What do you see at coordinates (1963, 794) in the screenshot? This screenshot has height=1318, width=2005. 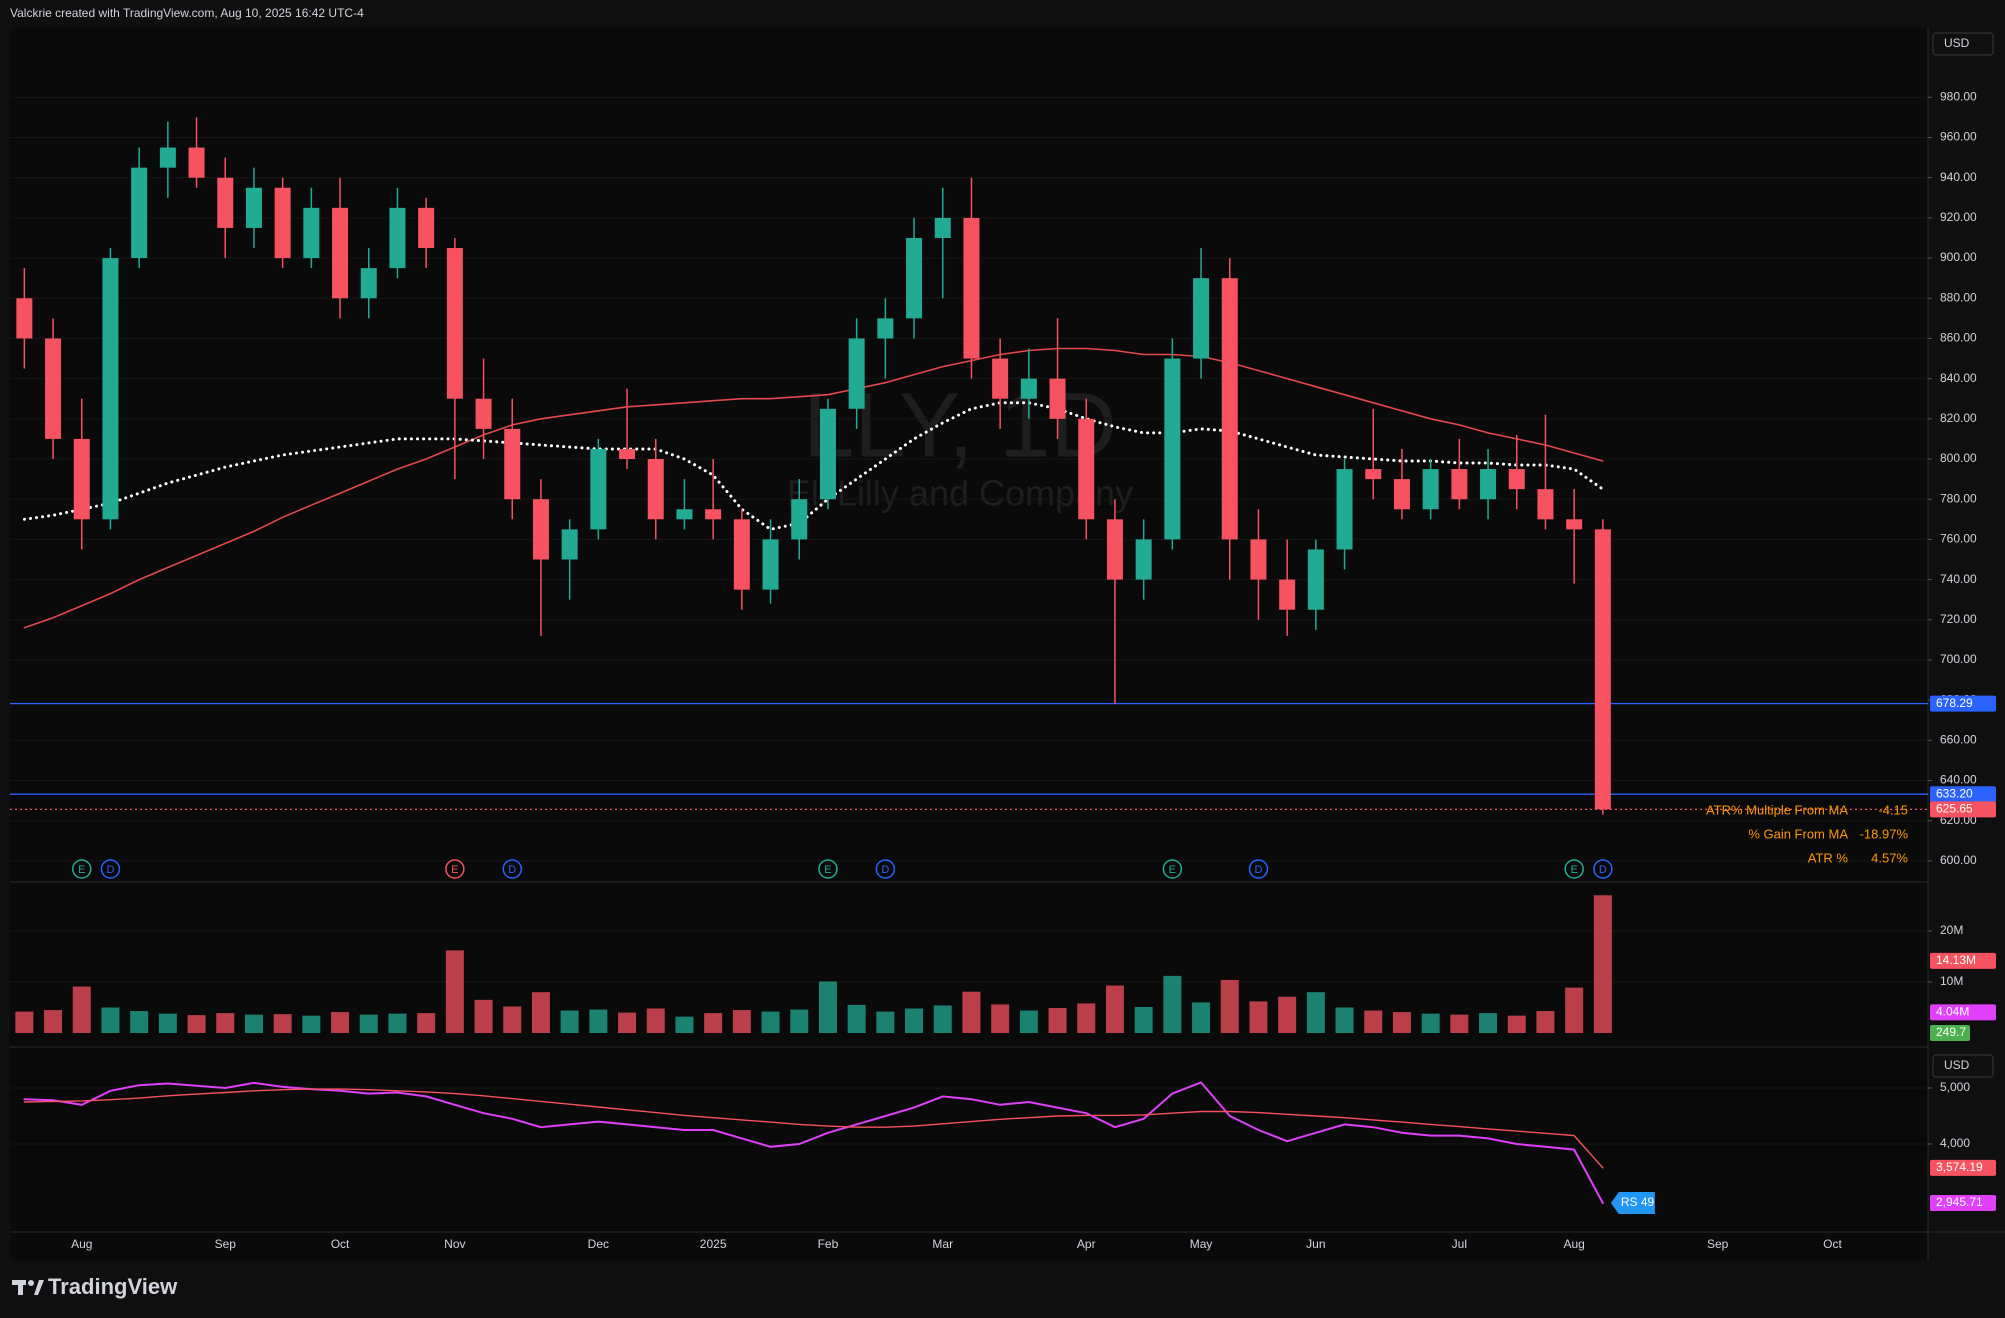 I see `price-badge` at bounding box center [1963, 794].